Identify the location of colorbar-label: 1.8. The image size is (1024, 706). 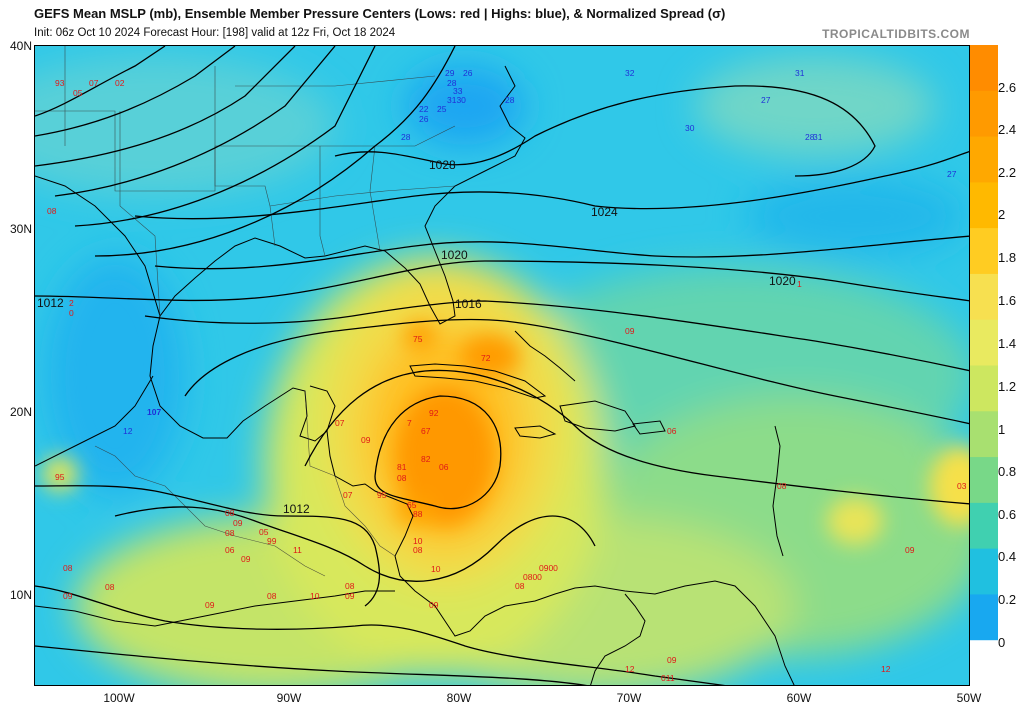
(1007, 257).